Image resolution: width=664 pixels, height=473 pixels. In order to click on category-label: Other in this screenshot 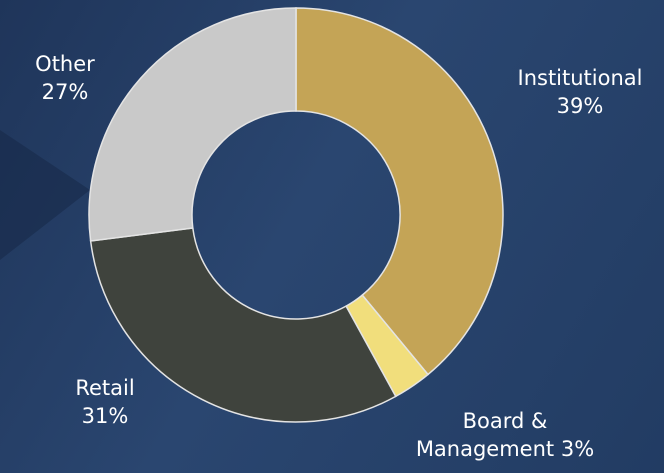, I will do `click(65, 64)`.